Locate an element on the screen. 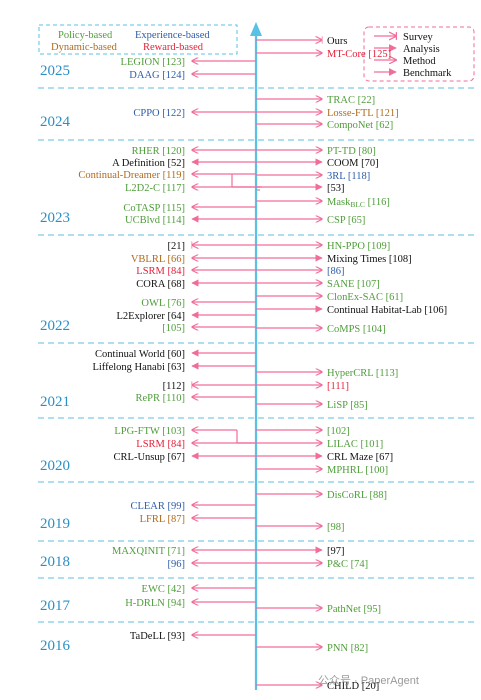 The image size is (481, 700). year-label: 2023 is located at coordinates (55, 218).